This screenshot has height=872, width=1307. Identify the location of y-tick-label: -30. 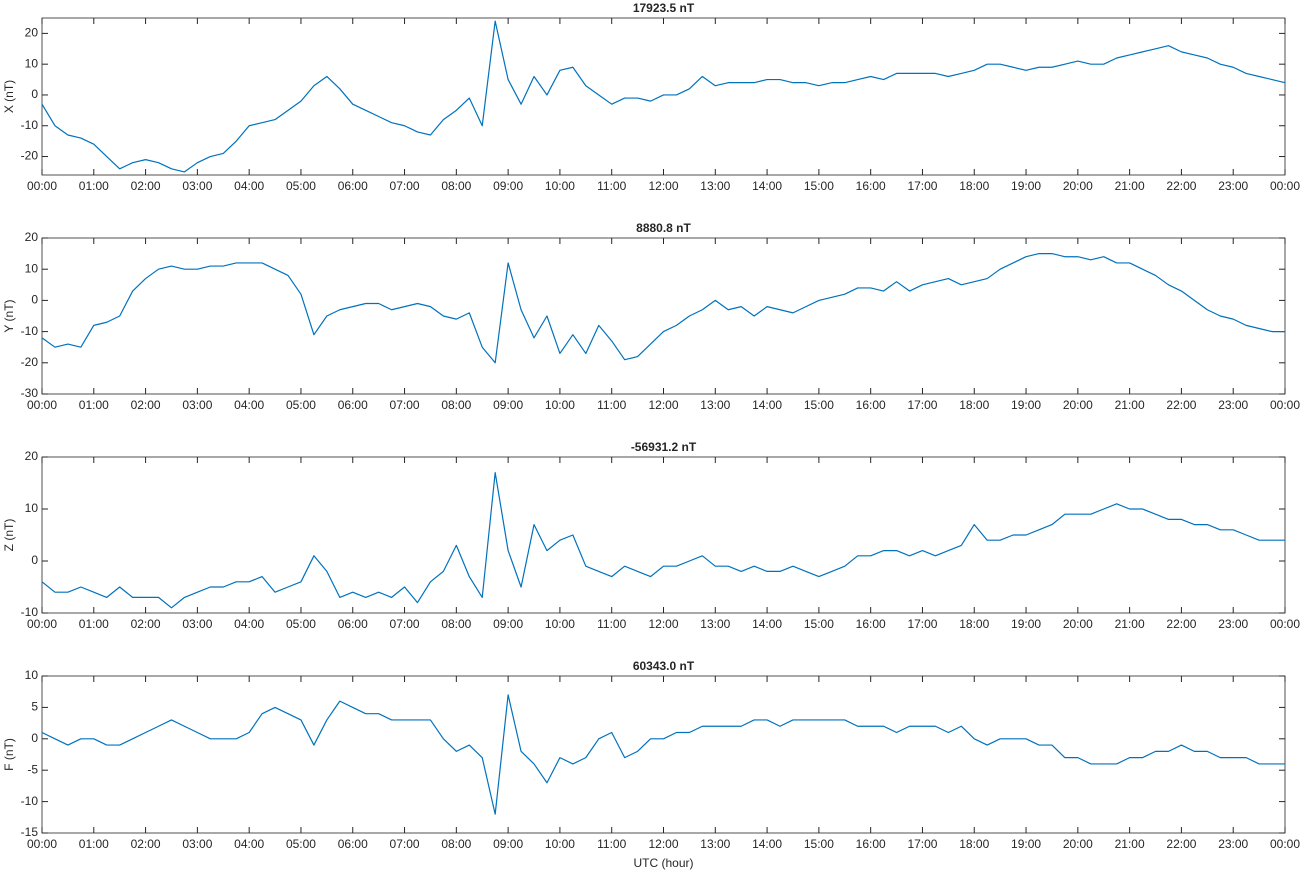
(30, 393).